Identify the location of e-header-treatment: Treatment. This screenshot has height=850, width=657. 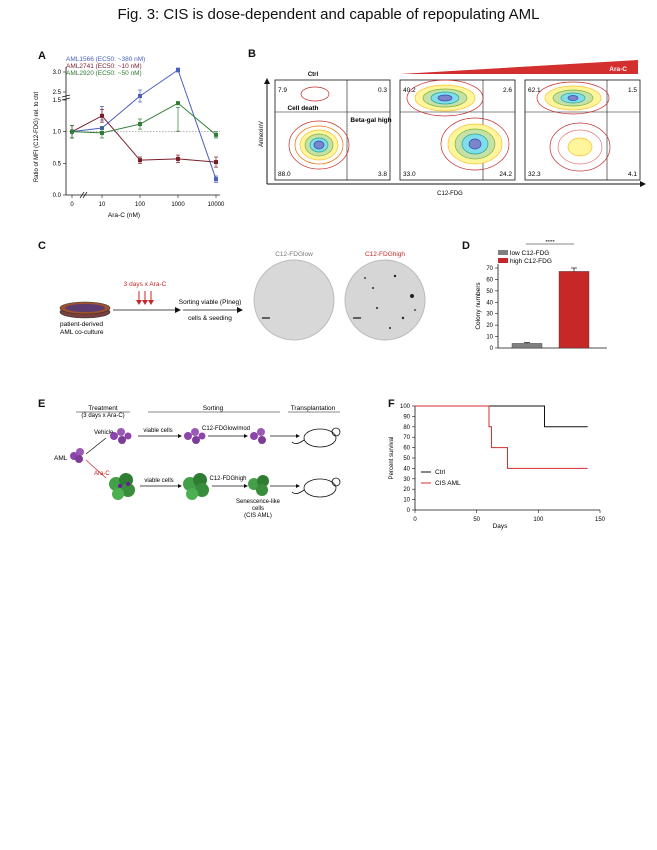
(103, 408).